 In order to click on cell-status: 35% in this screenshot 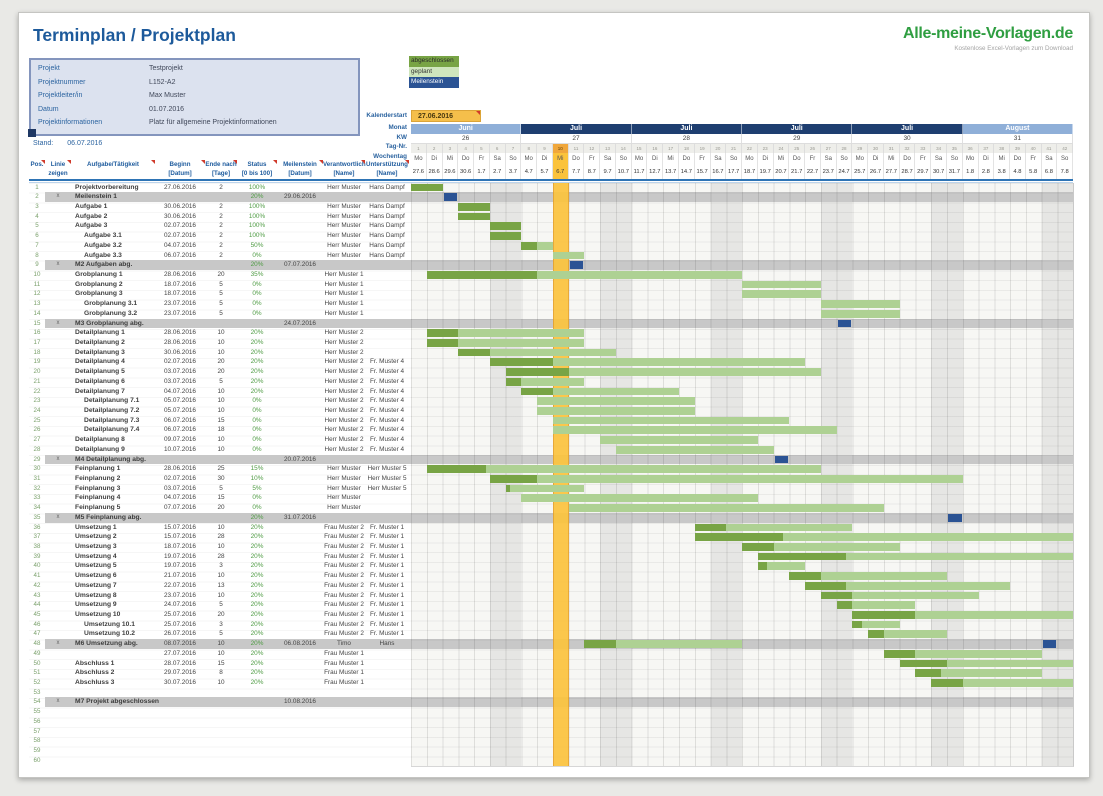, I will do `click(257, 274)`.